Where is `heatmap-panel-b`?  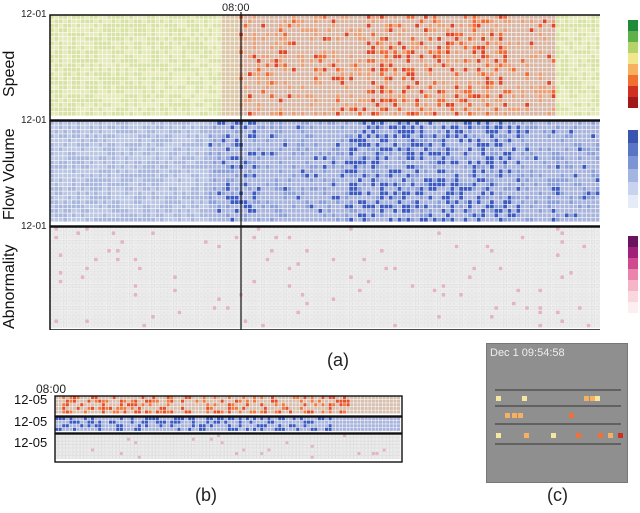
heatmap-panel-b is located at coordinates (228, 429).